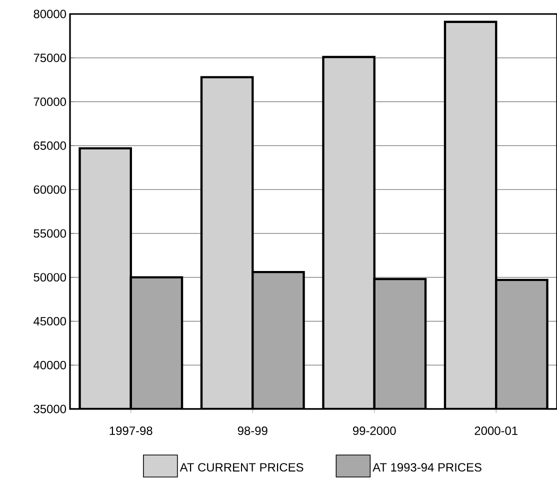 This screenshot has height=499, width=557. What do you see at coordinates (50, 102) in the screenshot?
I see `y-tick-label: 70000` at bounding box center [50, 102].